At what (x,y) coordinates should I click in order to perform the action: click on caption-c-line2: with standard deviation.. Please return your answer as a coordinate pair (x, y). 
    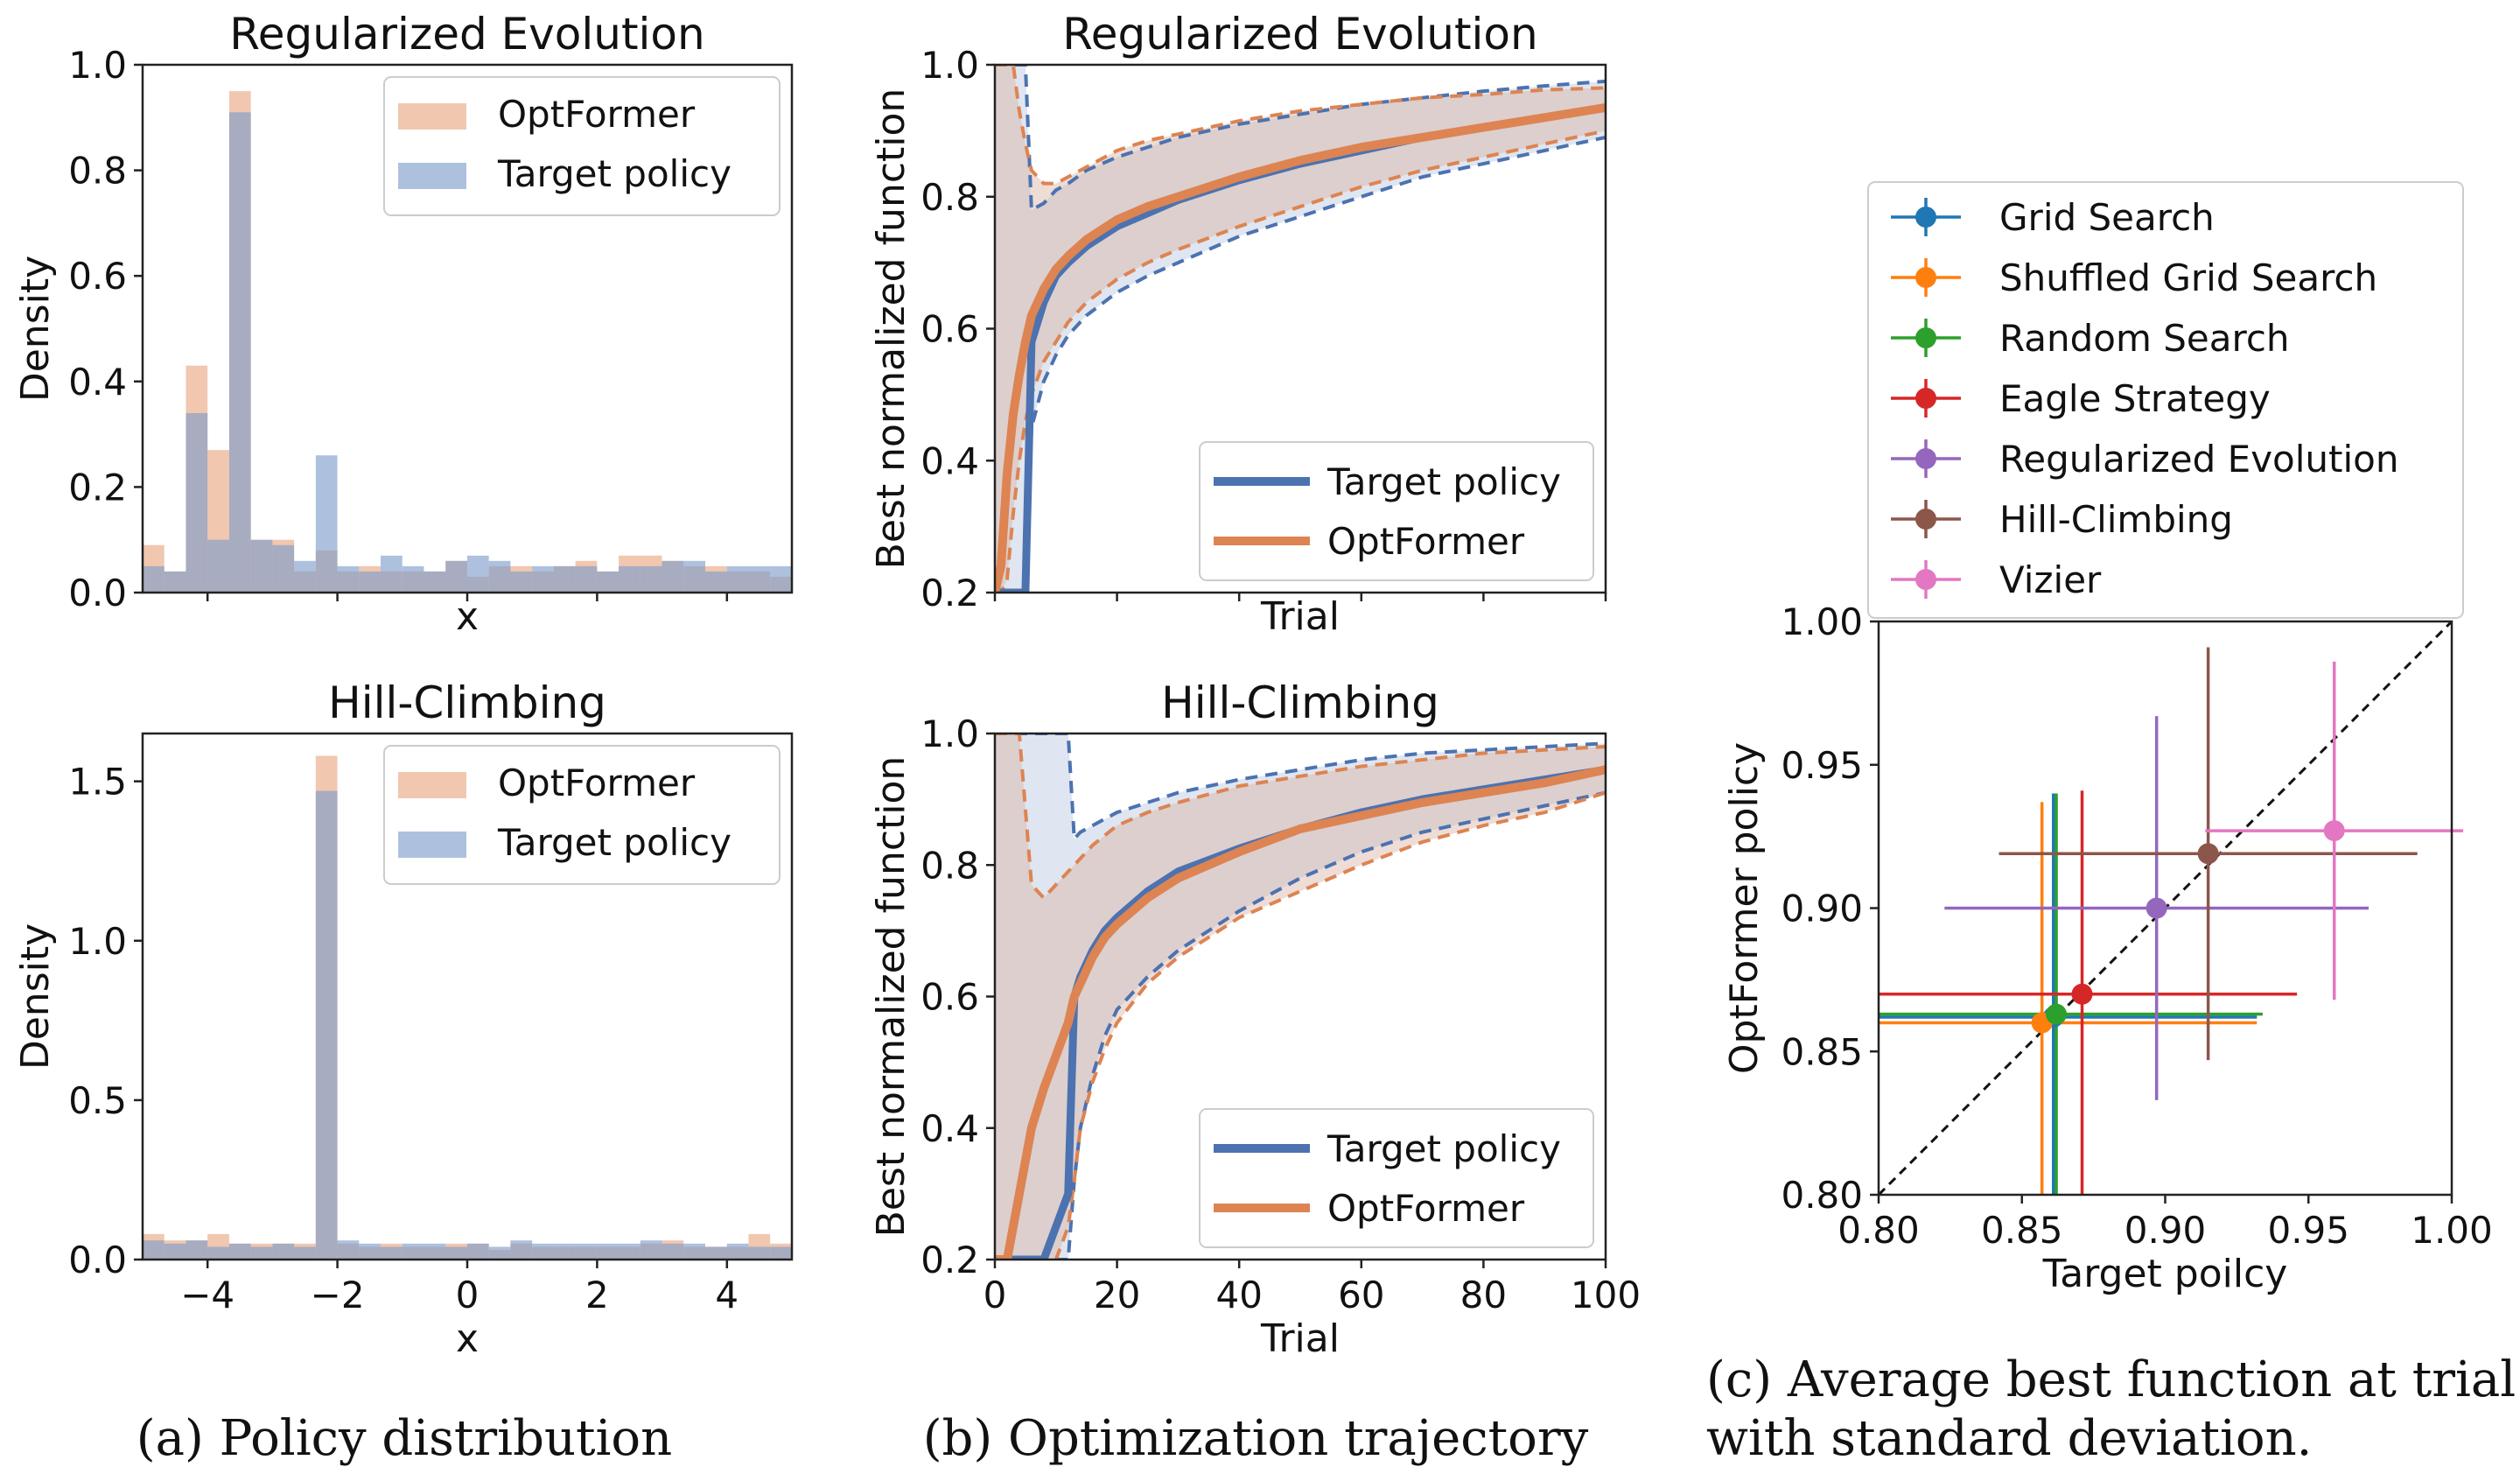
    Looking at the image, I should click on (2009, 1438).